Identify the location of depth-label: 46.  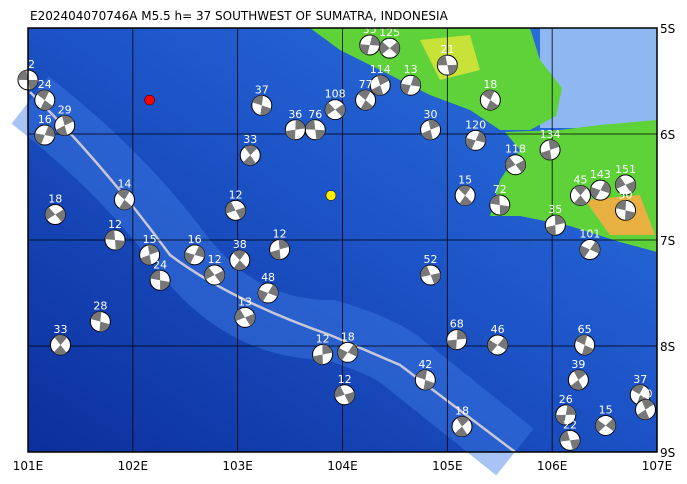
(498, 329).